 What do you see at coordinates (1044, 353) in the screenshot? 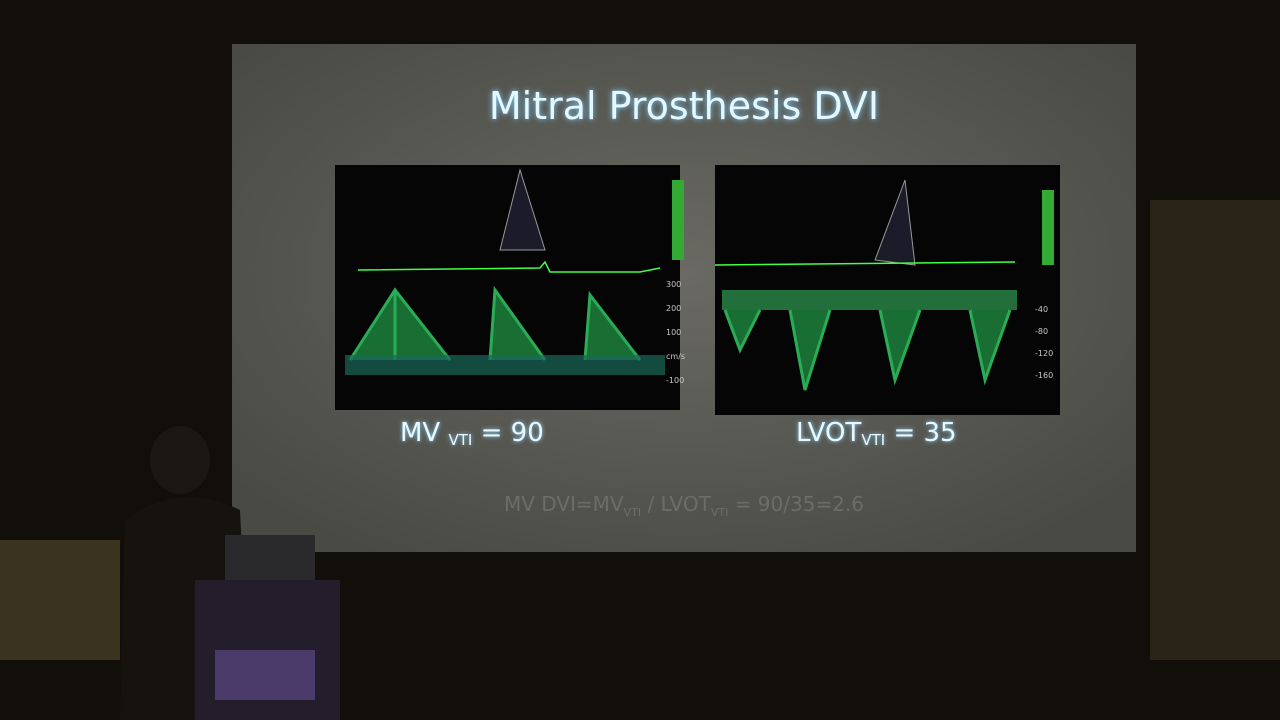
I see `scale-label: -120` at bounding box center [1044, 353].